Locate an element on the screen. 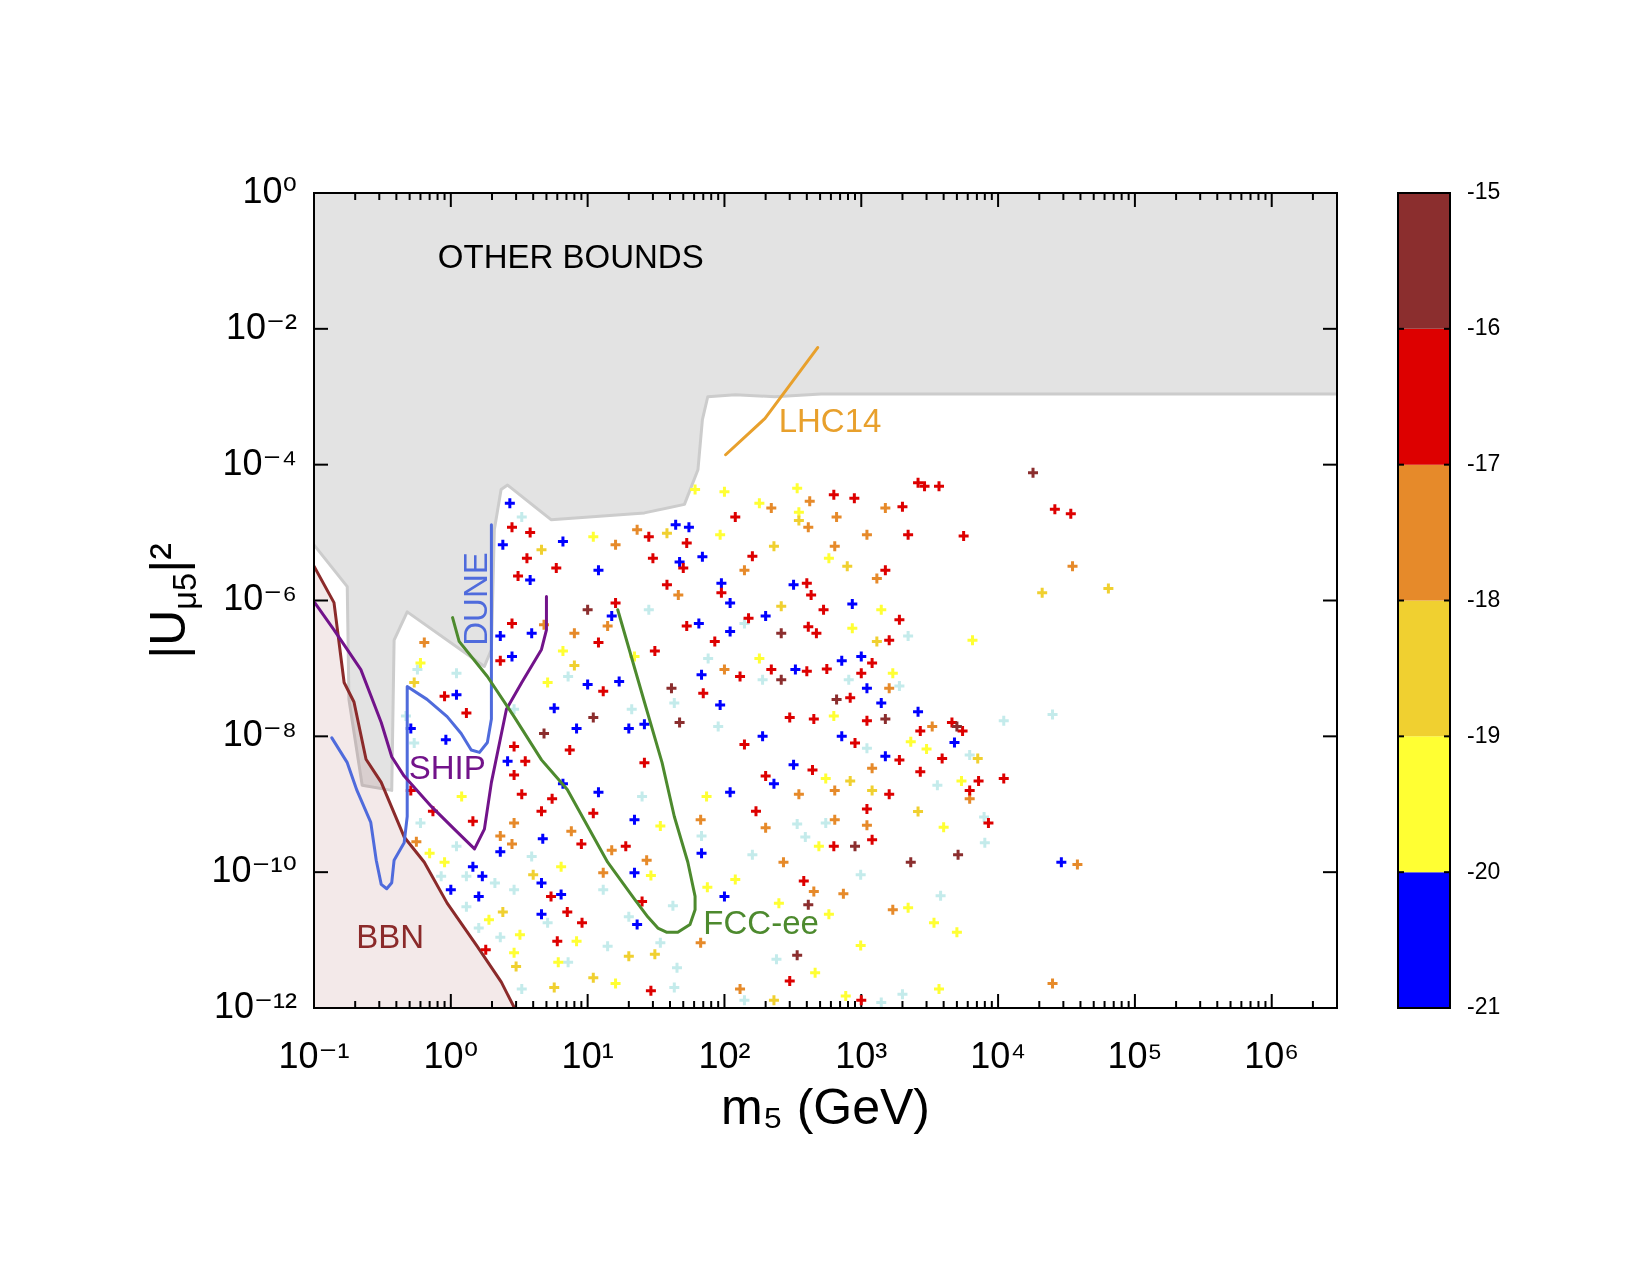  x-axis-title: m₅ (GeV) is located at coordinates (825, 1107).